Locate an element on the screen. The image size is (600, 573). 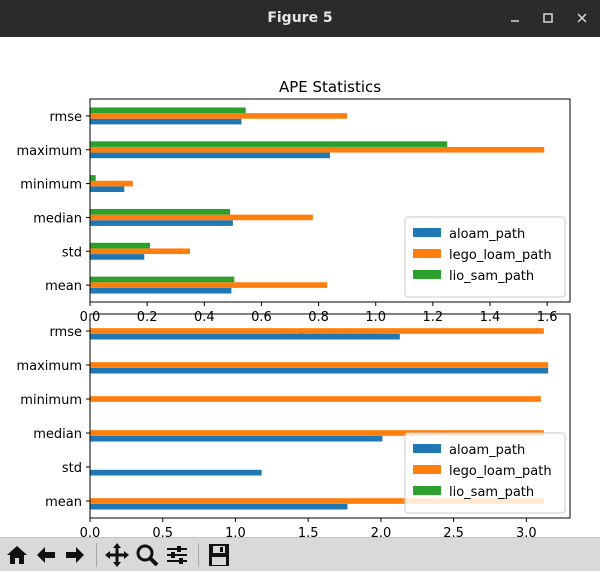
minimize-button is located at coordinates (515, 18).